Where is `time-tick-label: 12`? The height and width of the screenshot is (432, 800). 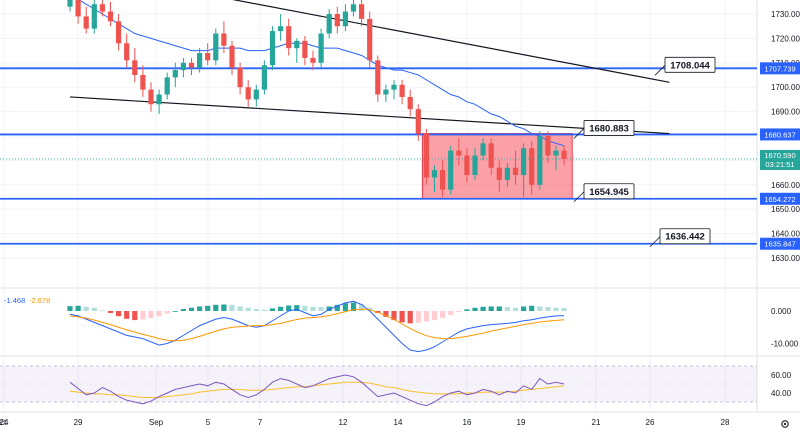 time-tick-label: 12 is located at coordinates (343, 422).